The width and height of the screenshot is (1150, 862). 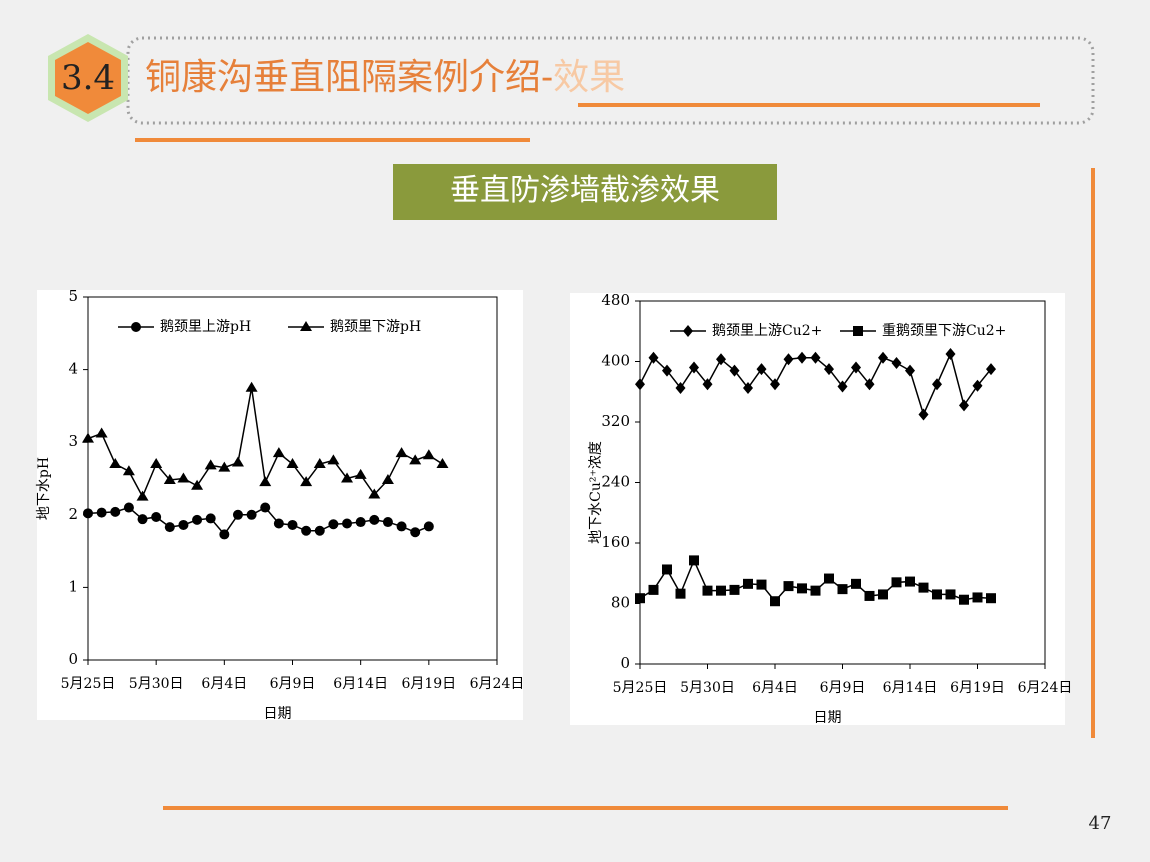 I want to click on y-tick-label: 400, so click(x=615, y=361).